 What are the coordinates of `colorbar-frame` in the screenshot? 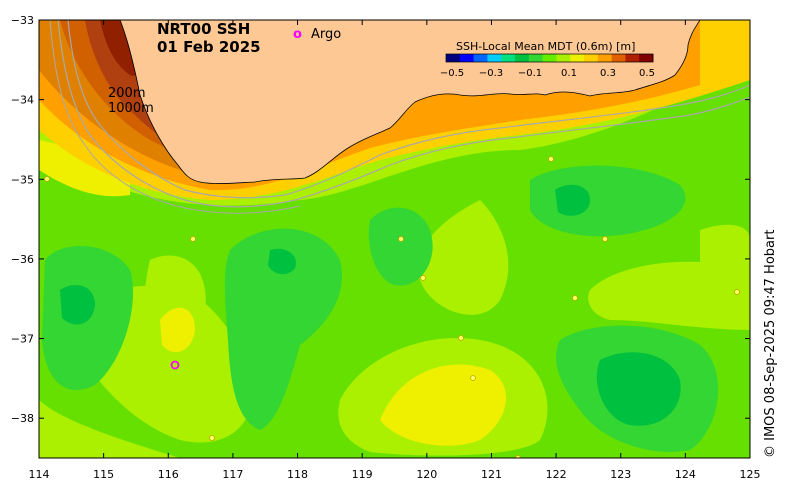 It's located at (549, 58).